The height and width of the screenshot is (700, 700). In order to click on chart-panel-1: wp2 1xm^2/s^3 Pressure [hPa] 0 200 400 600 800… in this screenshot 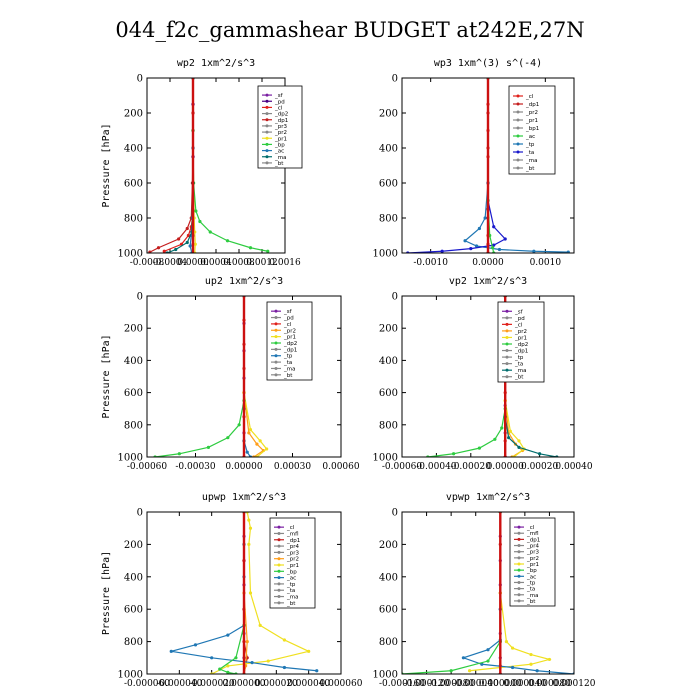, I will do `click(202, 163)`.